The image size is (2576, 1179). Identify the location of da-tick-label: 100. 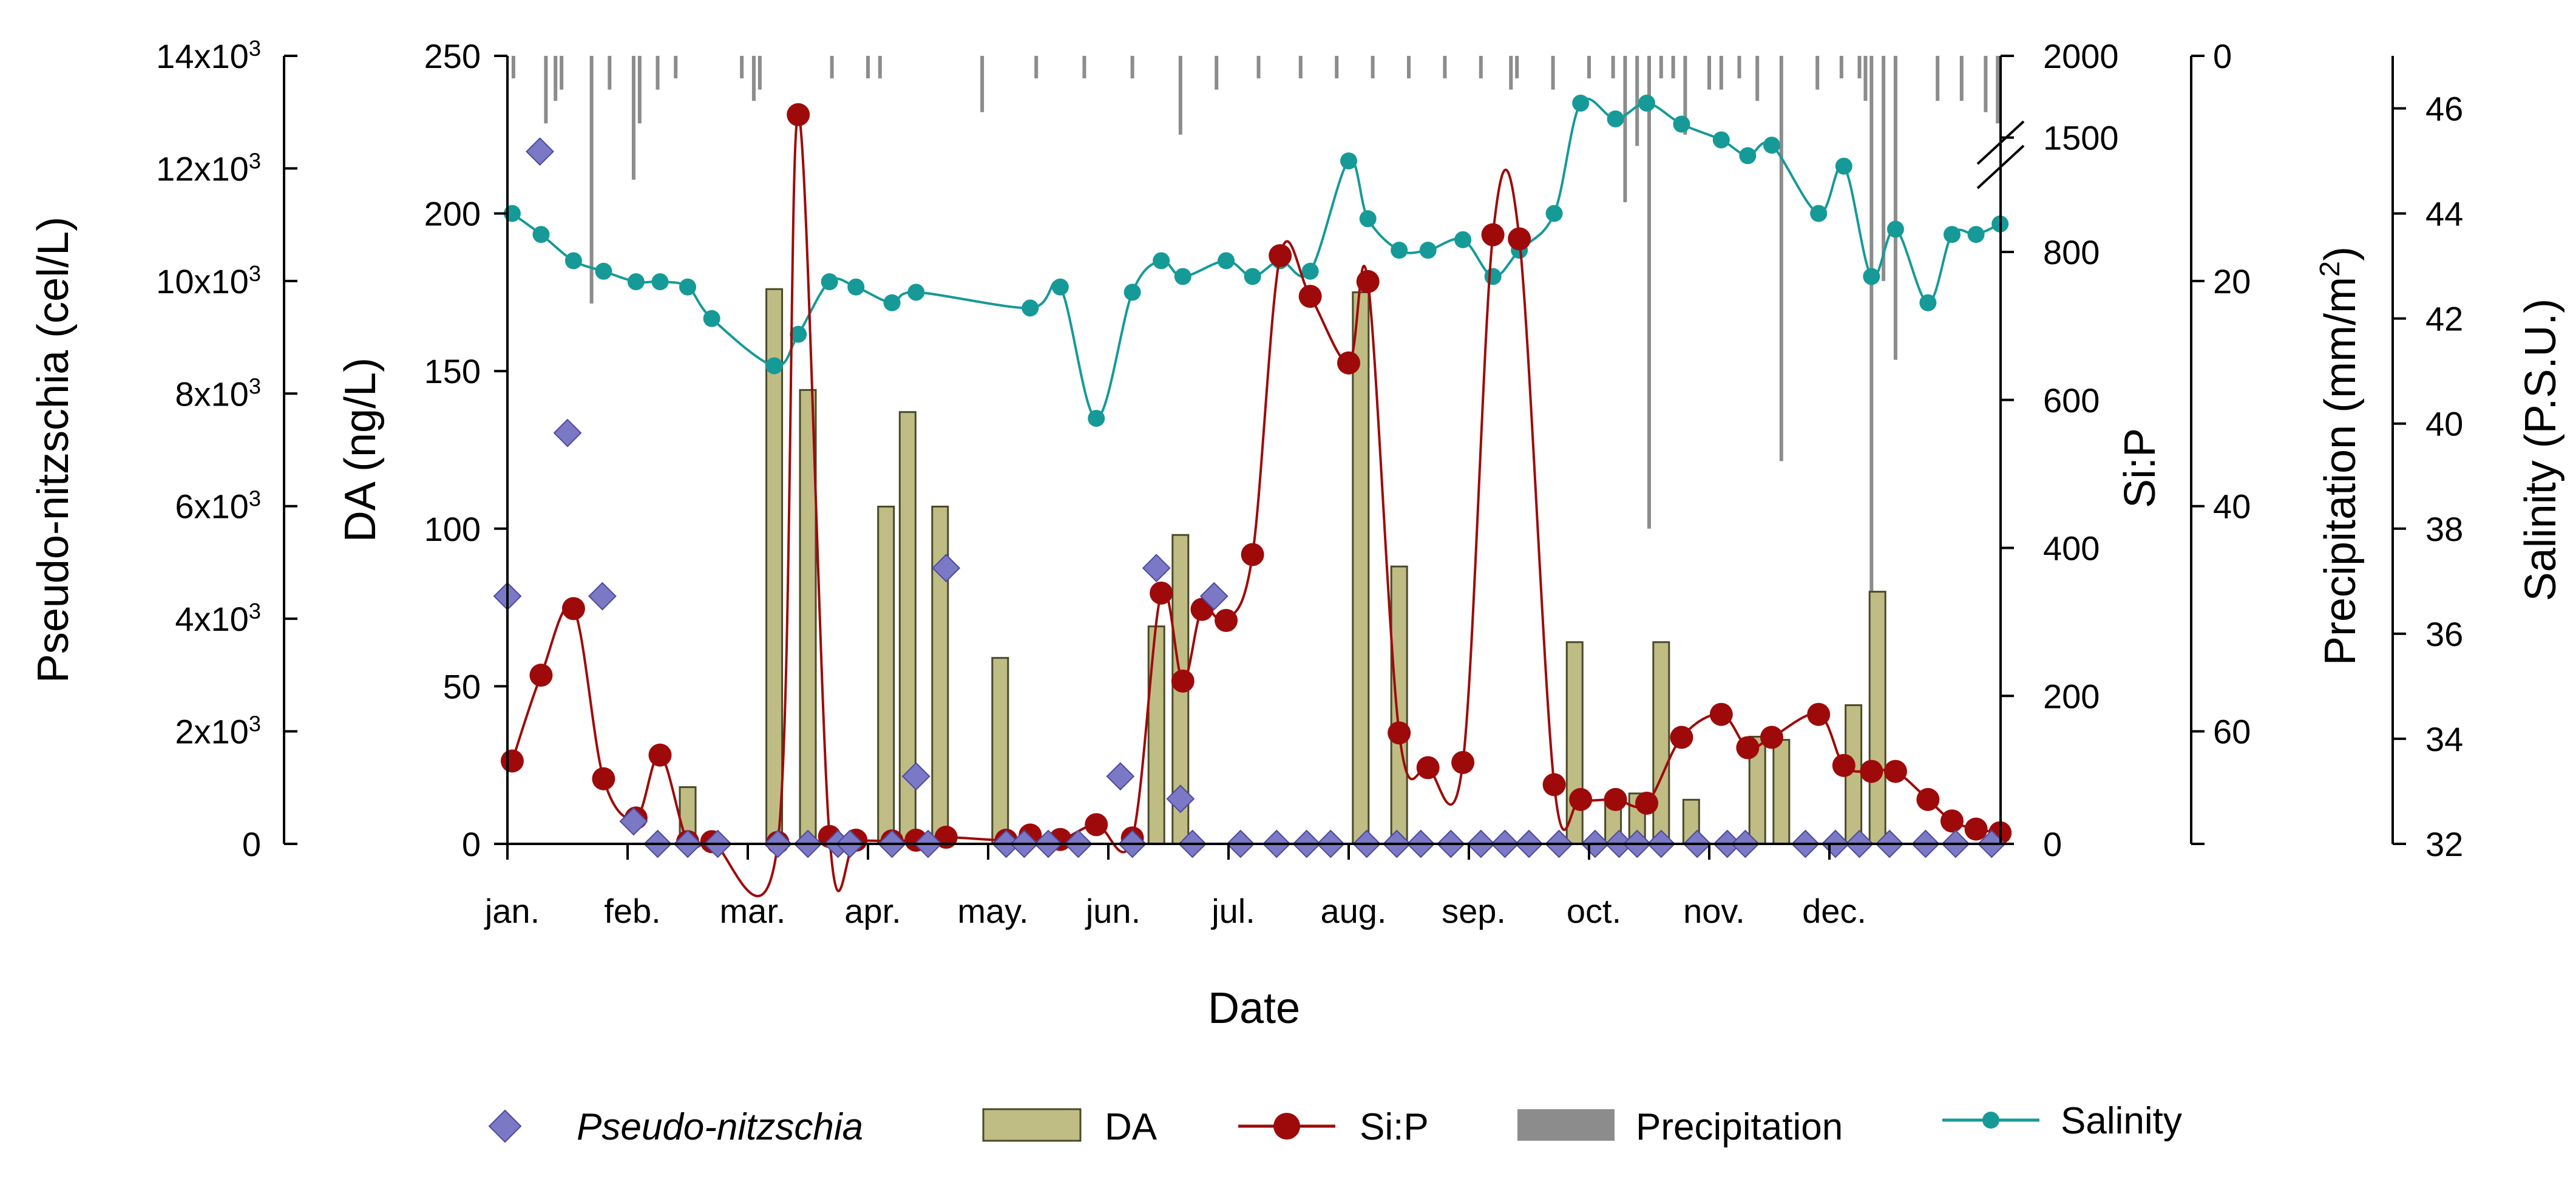
(452, 529).